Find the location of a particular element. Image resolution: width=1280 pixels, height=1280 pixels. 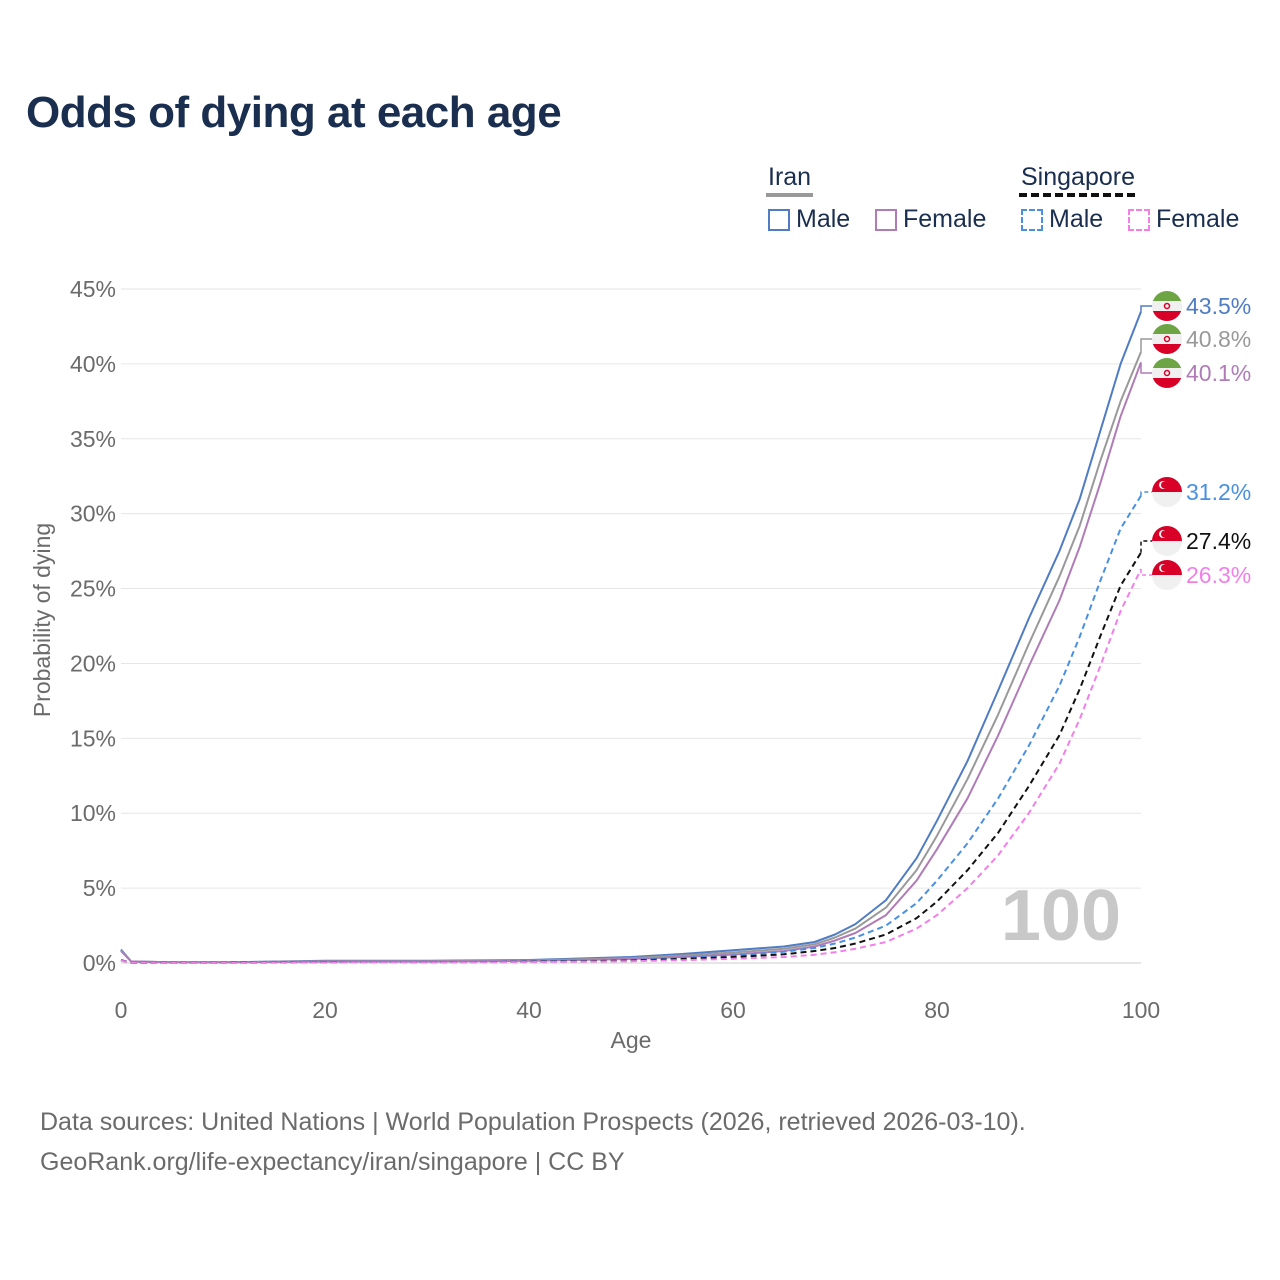

legend-line-singapore is located at coordinates (1077, 195).